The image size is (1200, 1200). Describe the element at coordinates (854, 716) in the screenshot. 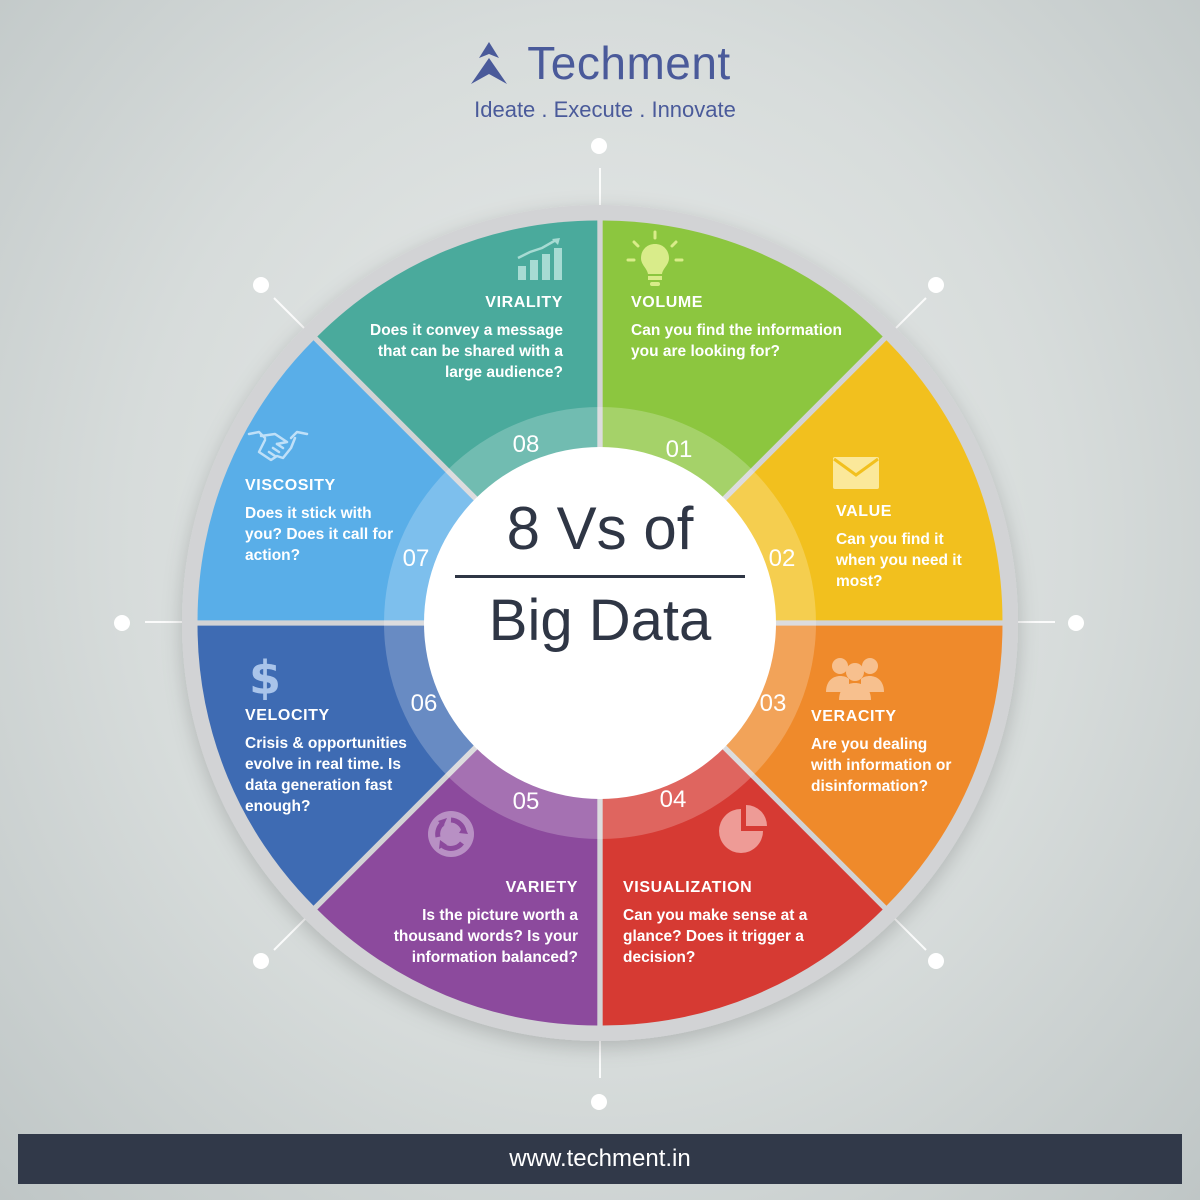

I see `segment-title: VERACITY` at that location.